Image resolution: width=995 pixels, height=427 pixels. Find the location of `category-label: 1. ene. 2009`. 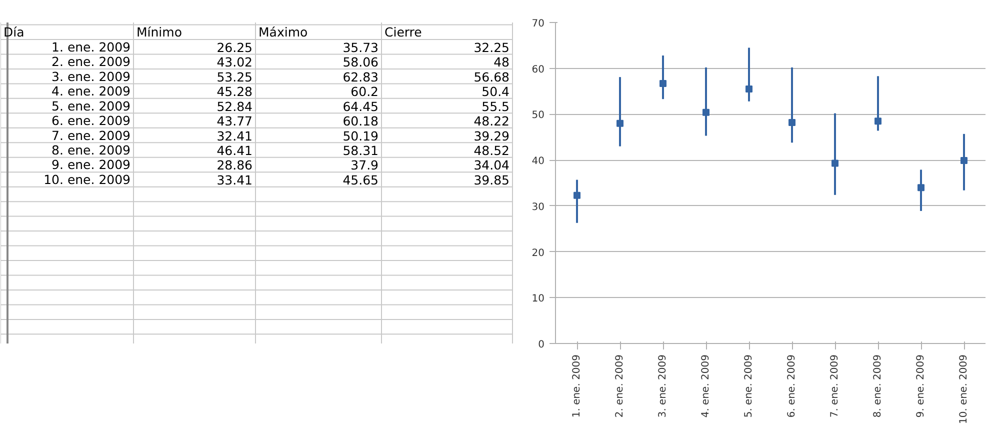

category-label: 1. ene. 2009 is located at coordinates (91, 46).